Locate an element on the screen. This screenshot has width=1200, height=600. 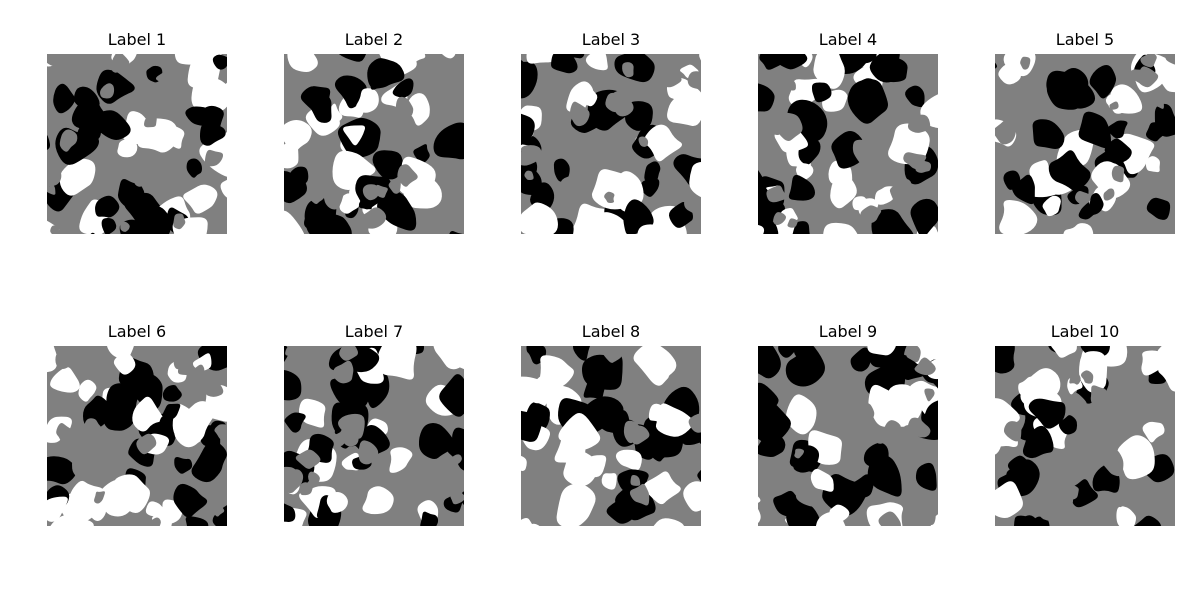
panel-title: Label 10 is located at coordinates (1085, 332).